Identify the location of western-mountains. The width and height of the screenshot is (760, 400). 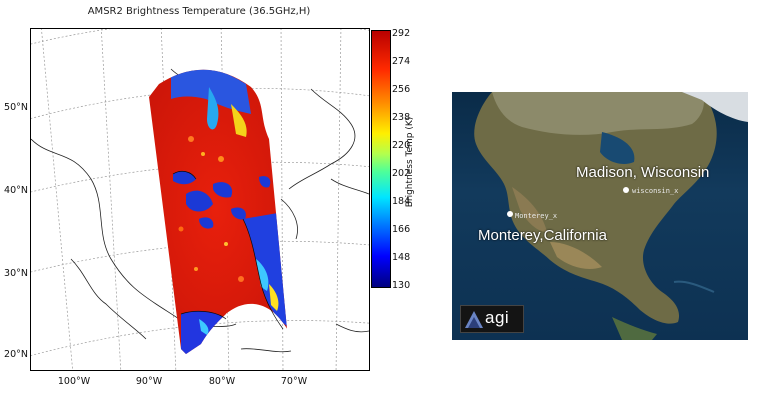
(529, 209).